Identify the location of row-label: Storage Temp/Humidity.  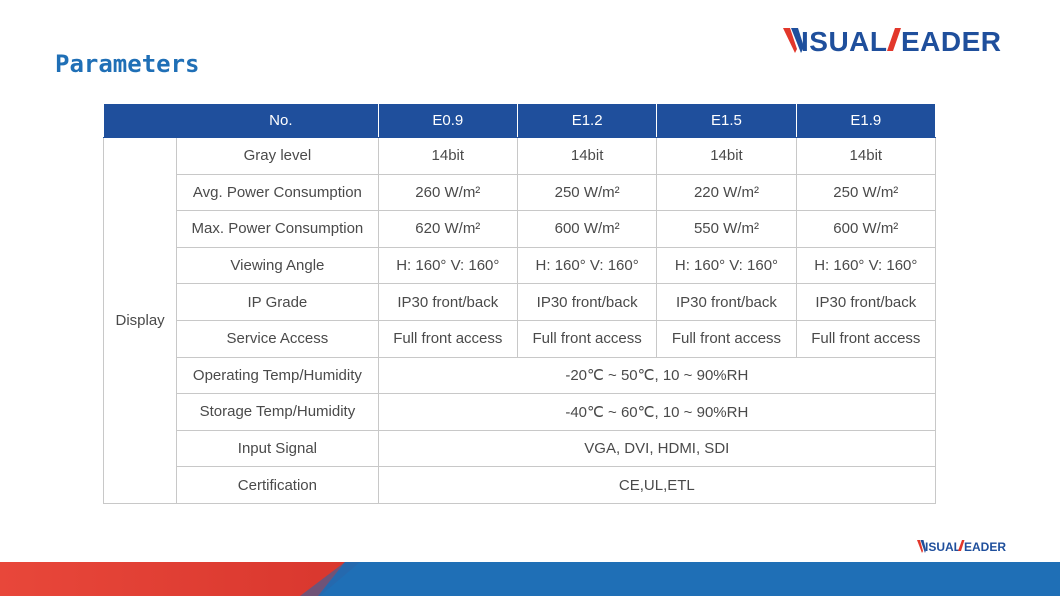
(277, 412).